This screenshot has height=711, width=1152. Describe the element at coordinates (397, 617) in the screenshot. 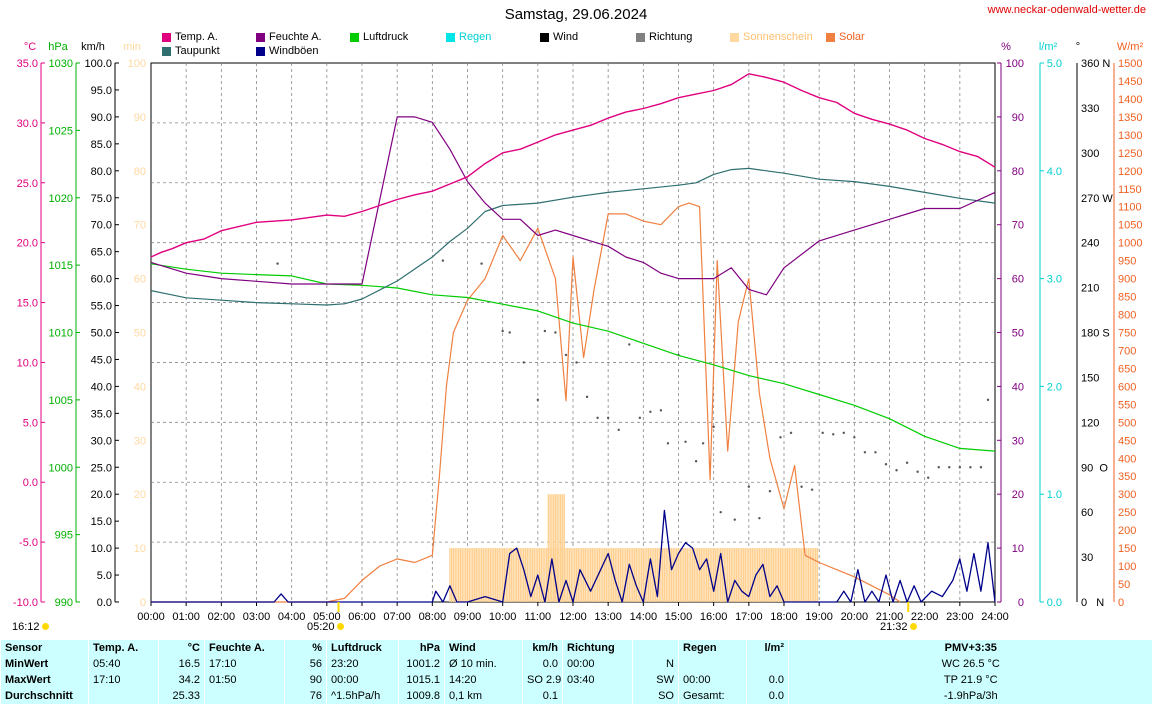

I see `time-tick-label: 07:00` at that location.